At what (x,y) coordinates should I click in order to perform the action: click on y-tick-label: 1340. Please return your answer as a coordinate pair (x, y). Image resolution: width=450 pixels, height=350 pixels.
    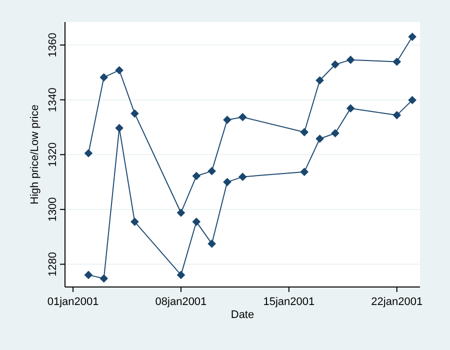
    Looking at the image, I should click on (53, 100).